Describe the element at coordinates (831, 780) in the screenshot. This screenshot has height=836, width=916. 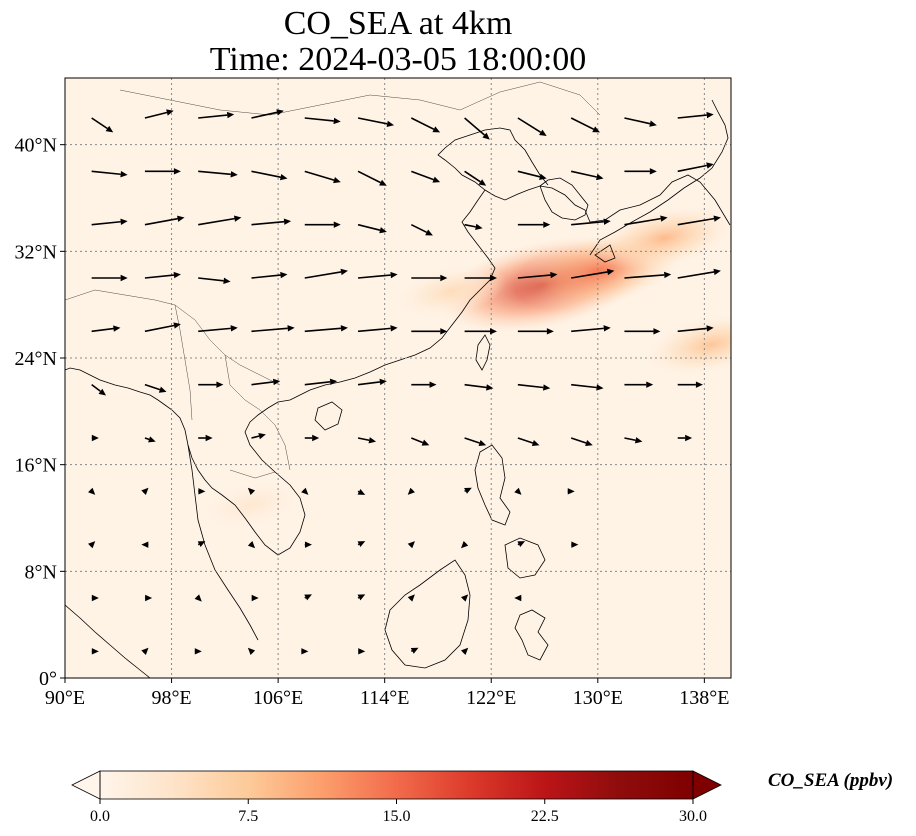
I see `colorbar-title: CO_SEA (ppbv)` at that location.